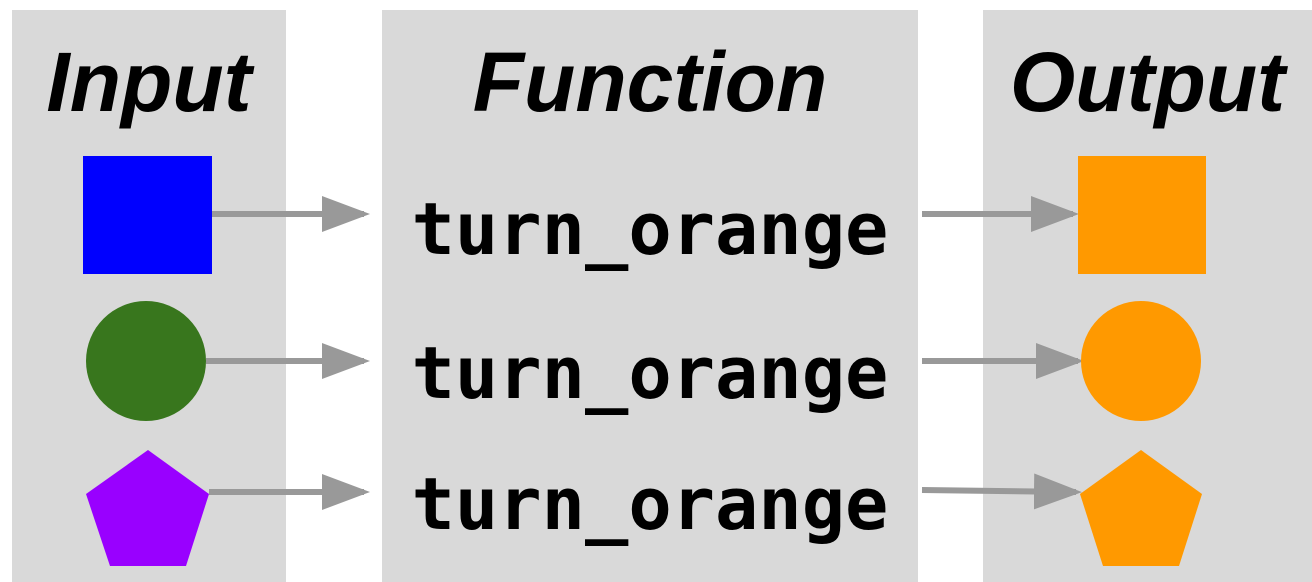 The height and width of the screenshot is (582, 1312). Describe the element at coordinates (1141, 508) in the screenshot. I see `output-pentagon-shape` at that location.